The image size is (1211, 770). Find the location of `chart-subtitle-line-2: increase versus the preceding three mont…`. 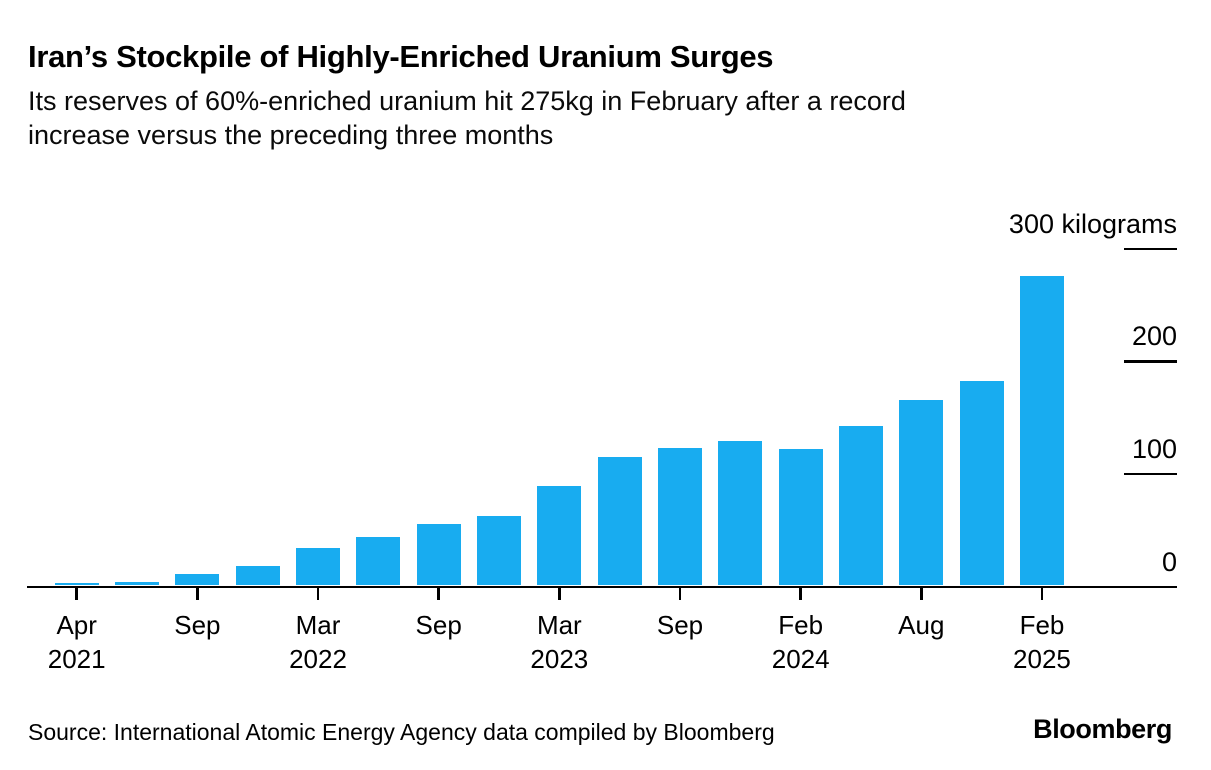

chart-subtitle-line-2: increase versus the preceding three mont… is located at coordinates (291, 135).